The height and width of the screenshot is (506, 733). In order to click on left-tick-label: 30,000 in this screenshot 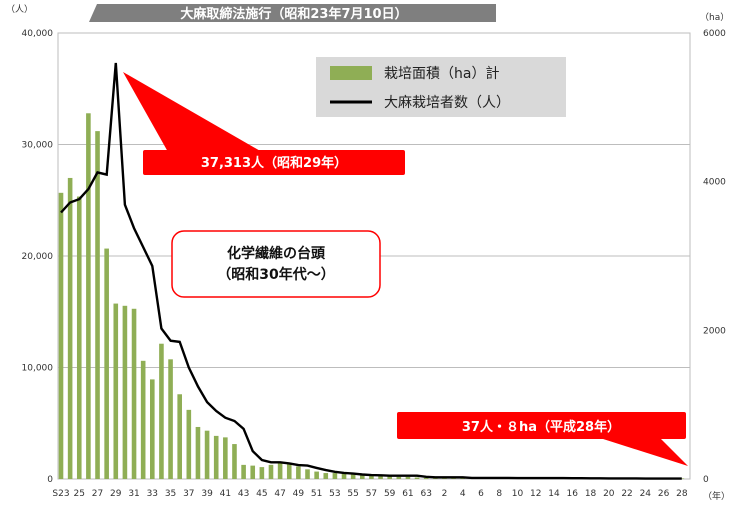, I will do `click(38, 146)`.